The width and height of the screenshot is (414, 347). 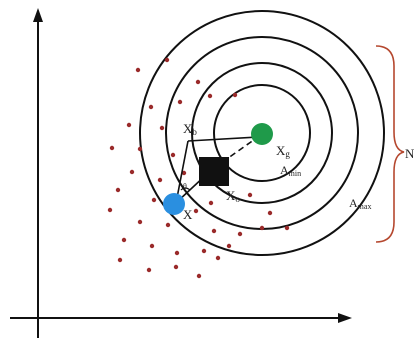 What do you see at coordinates (185, 186) in the screenshot?
I see `label-theta: θ` at bounding box center [185, 186].